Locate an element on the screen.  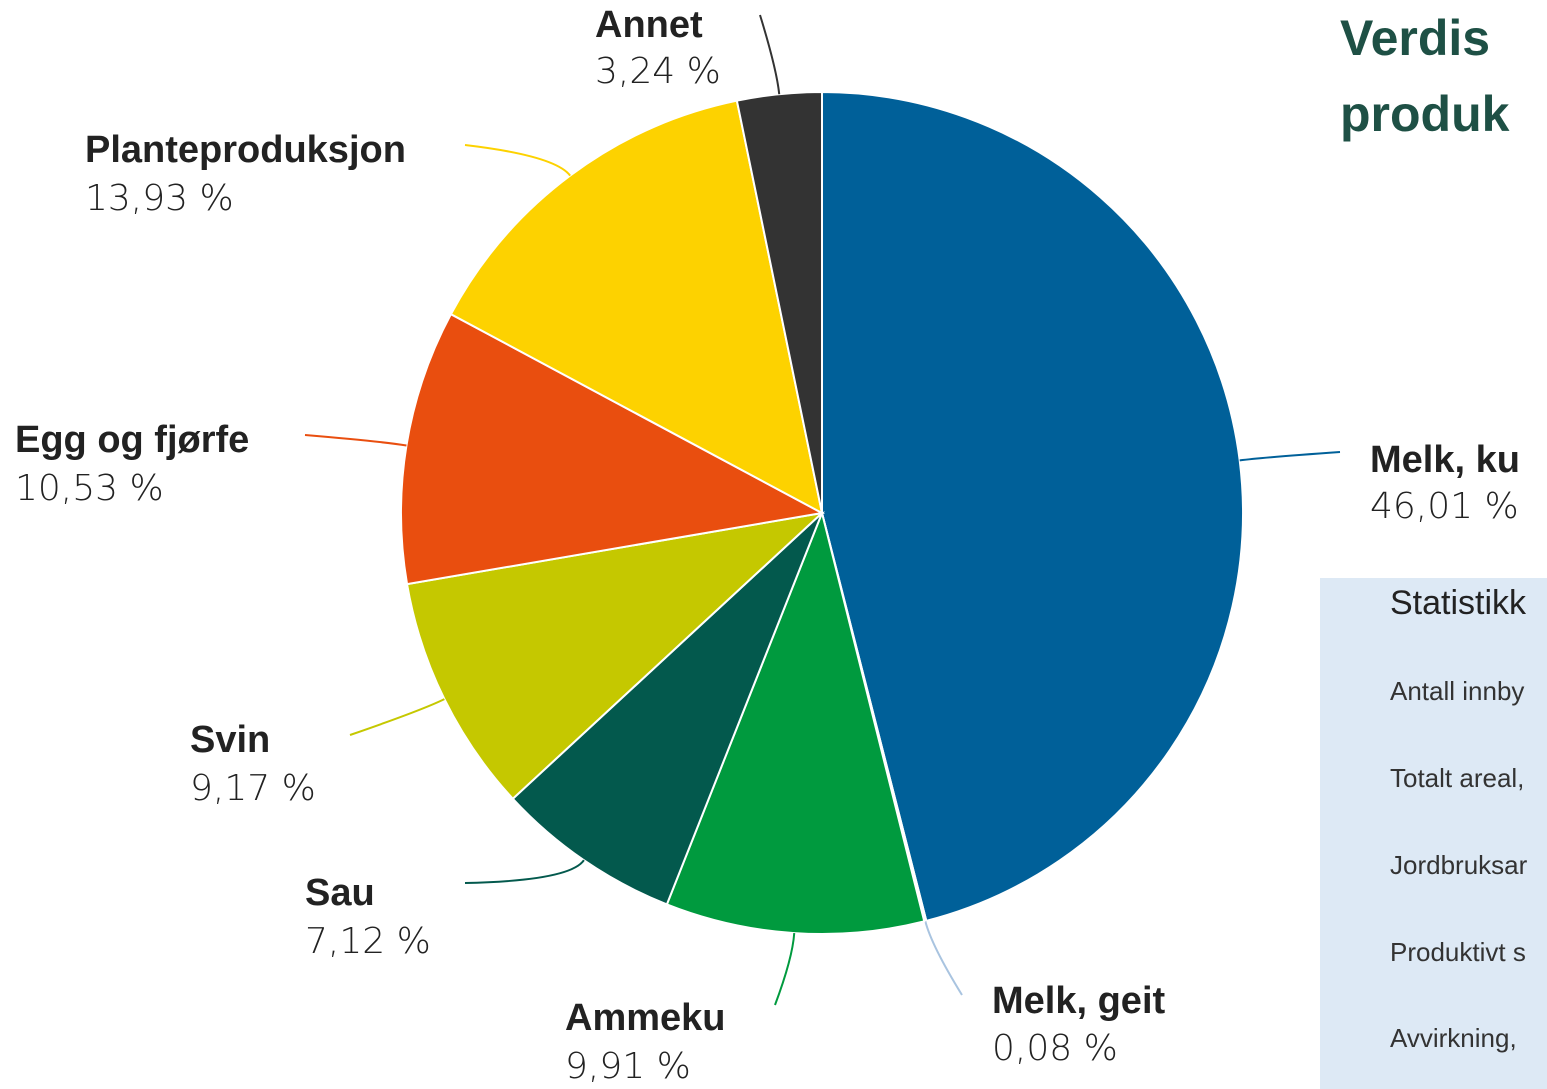
slice-value: 0,08 % is located at coordinates (1055, 1048).